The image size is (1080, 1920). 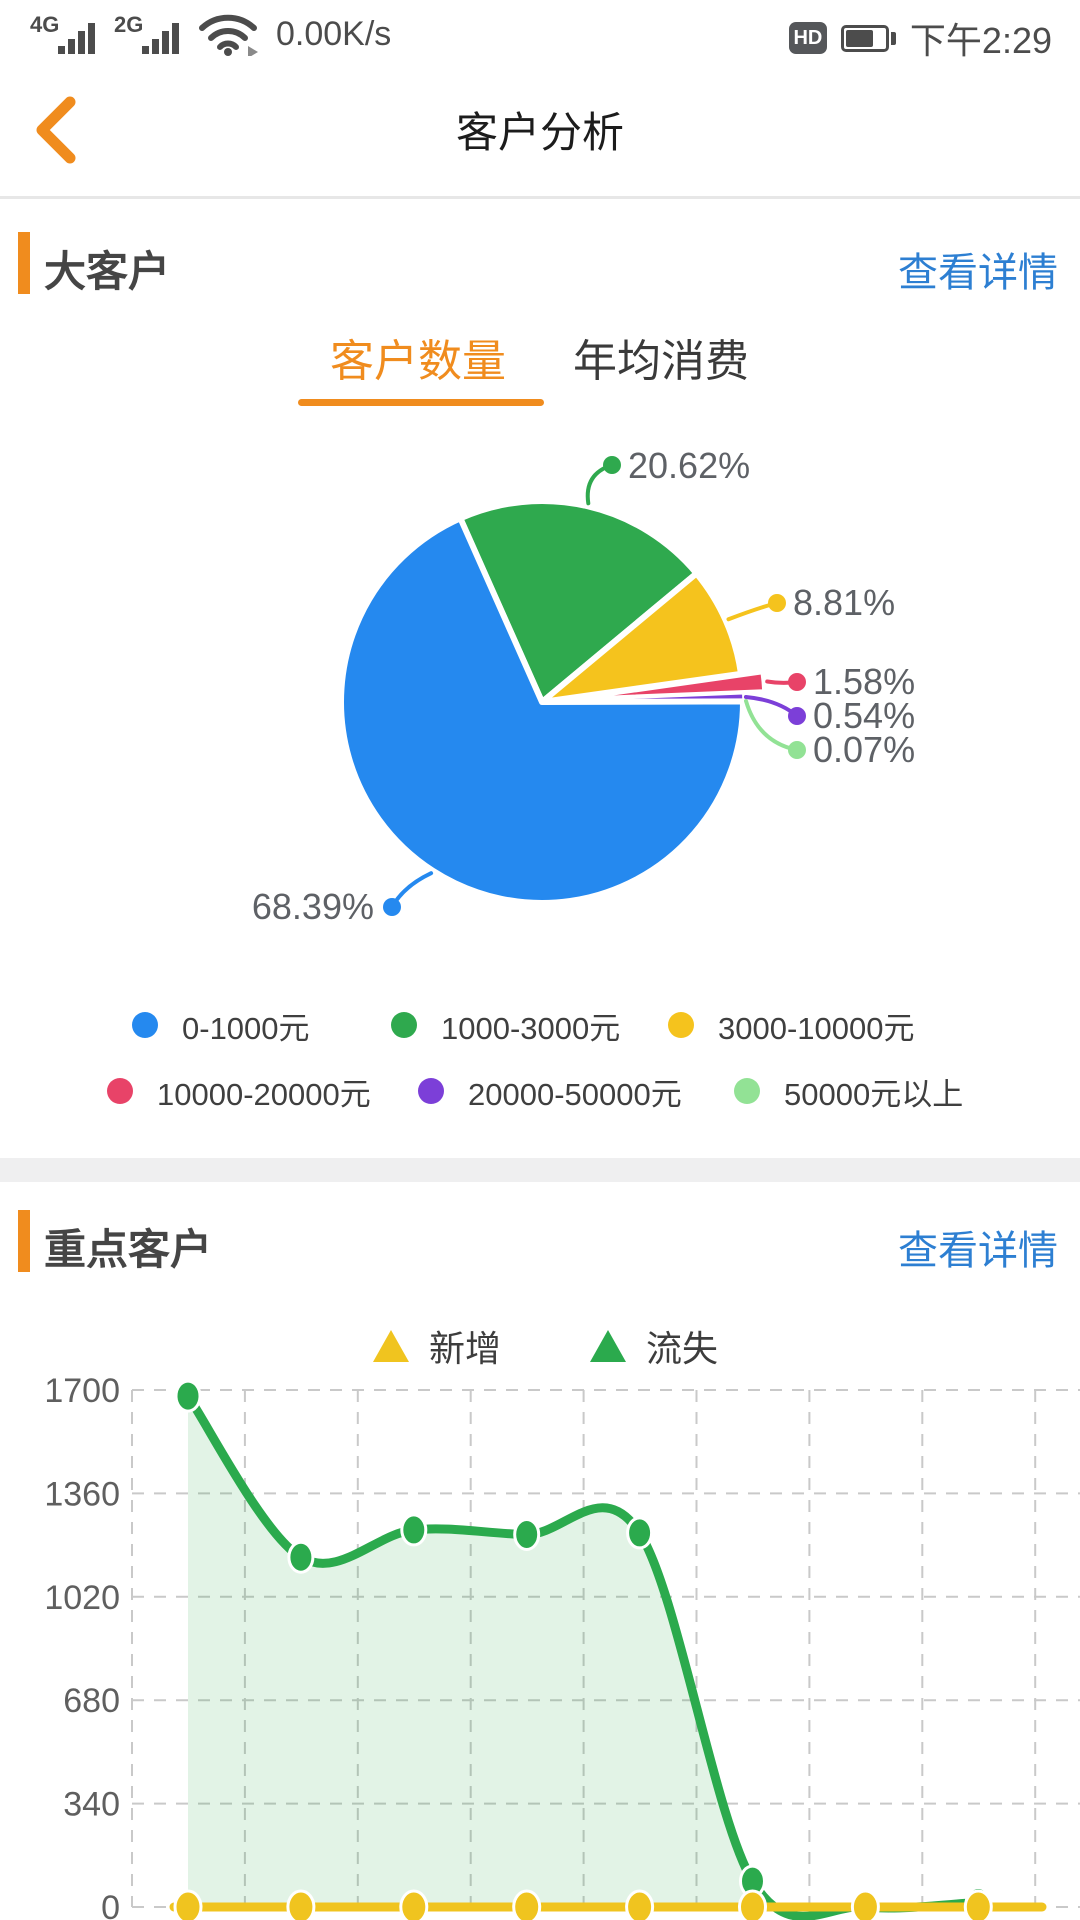 I want to click on status-left: 4G 2G 0.00K/s, so click(x=210, y=33).